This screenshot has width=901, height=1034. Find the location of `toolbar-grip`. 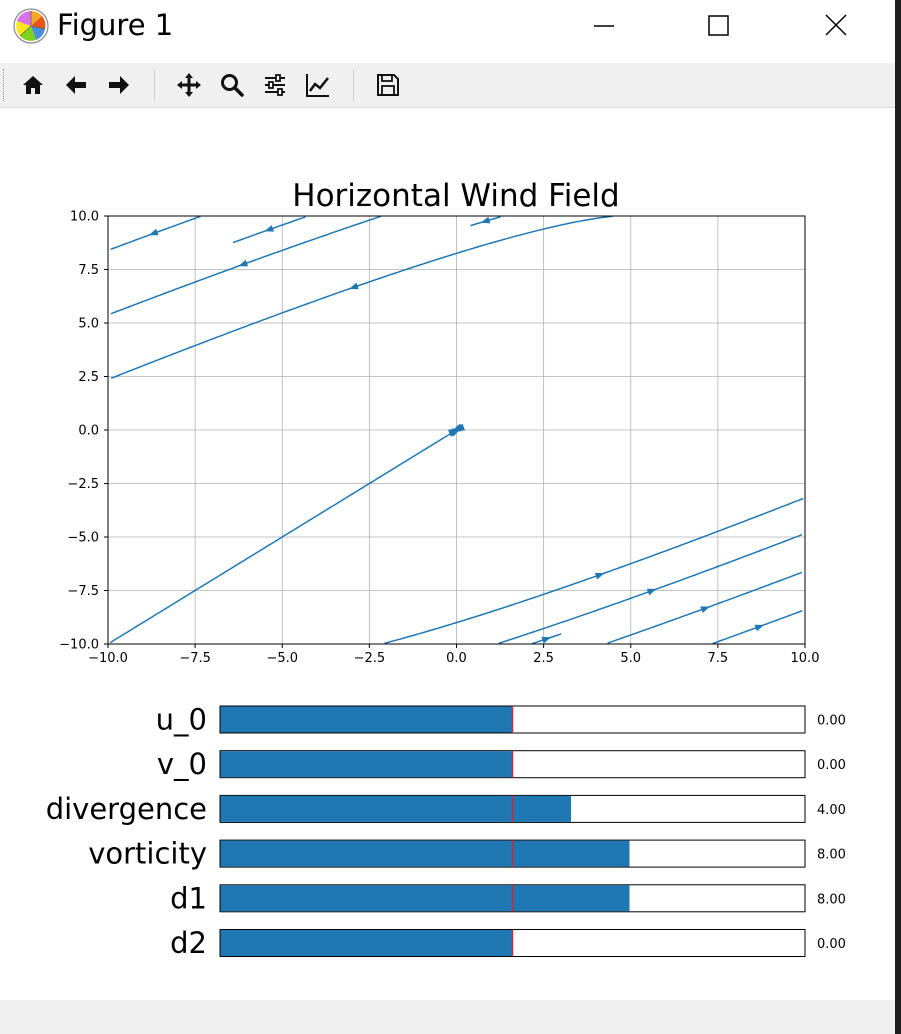

toolbar-grip is located at coordinates (4, 85).